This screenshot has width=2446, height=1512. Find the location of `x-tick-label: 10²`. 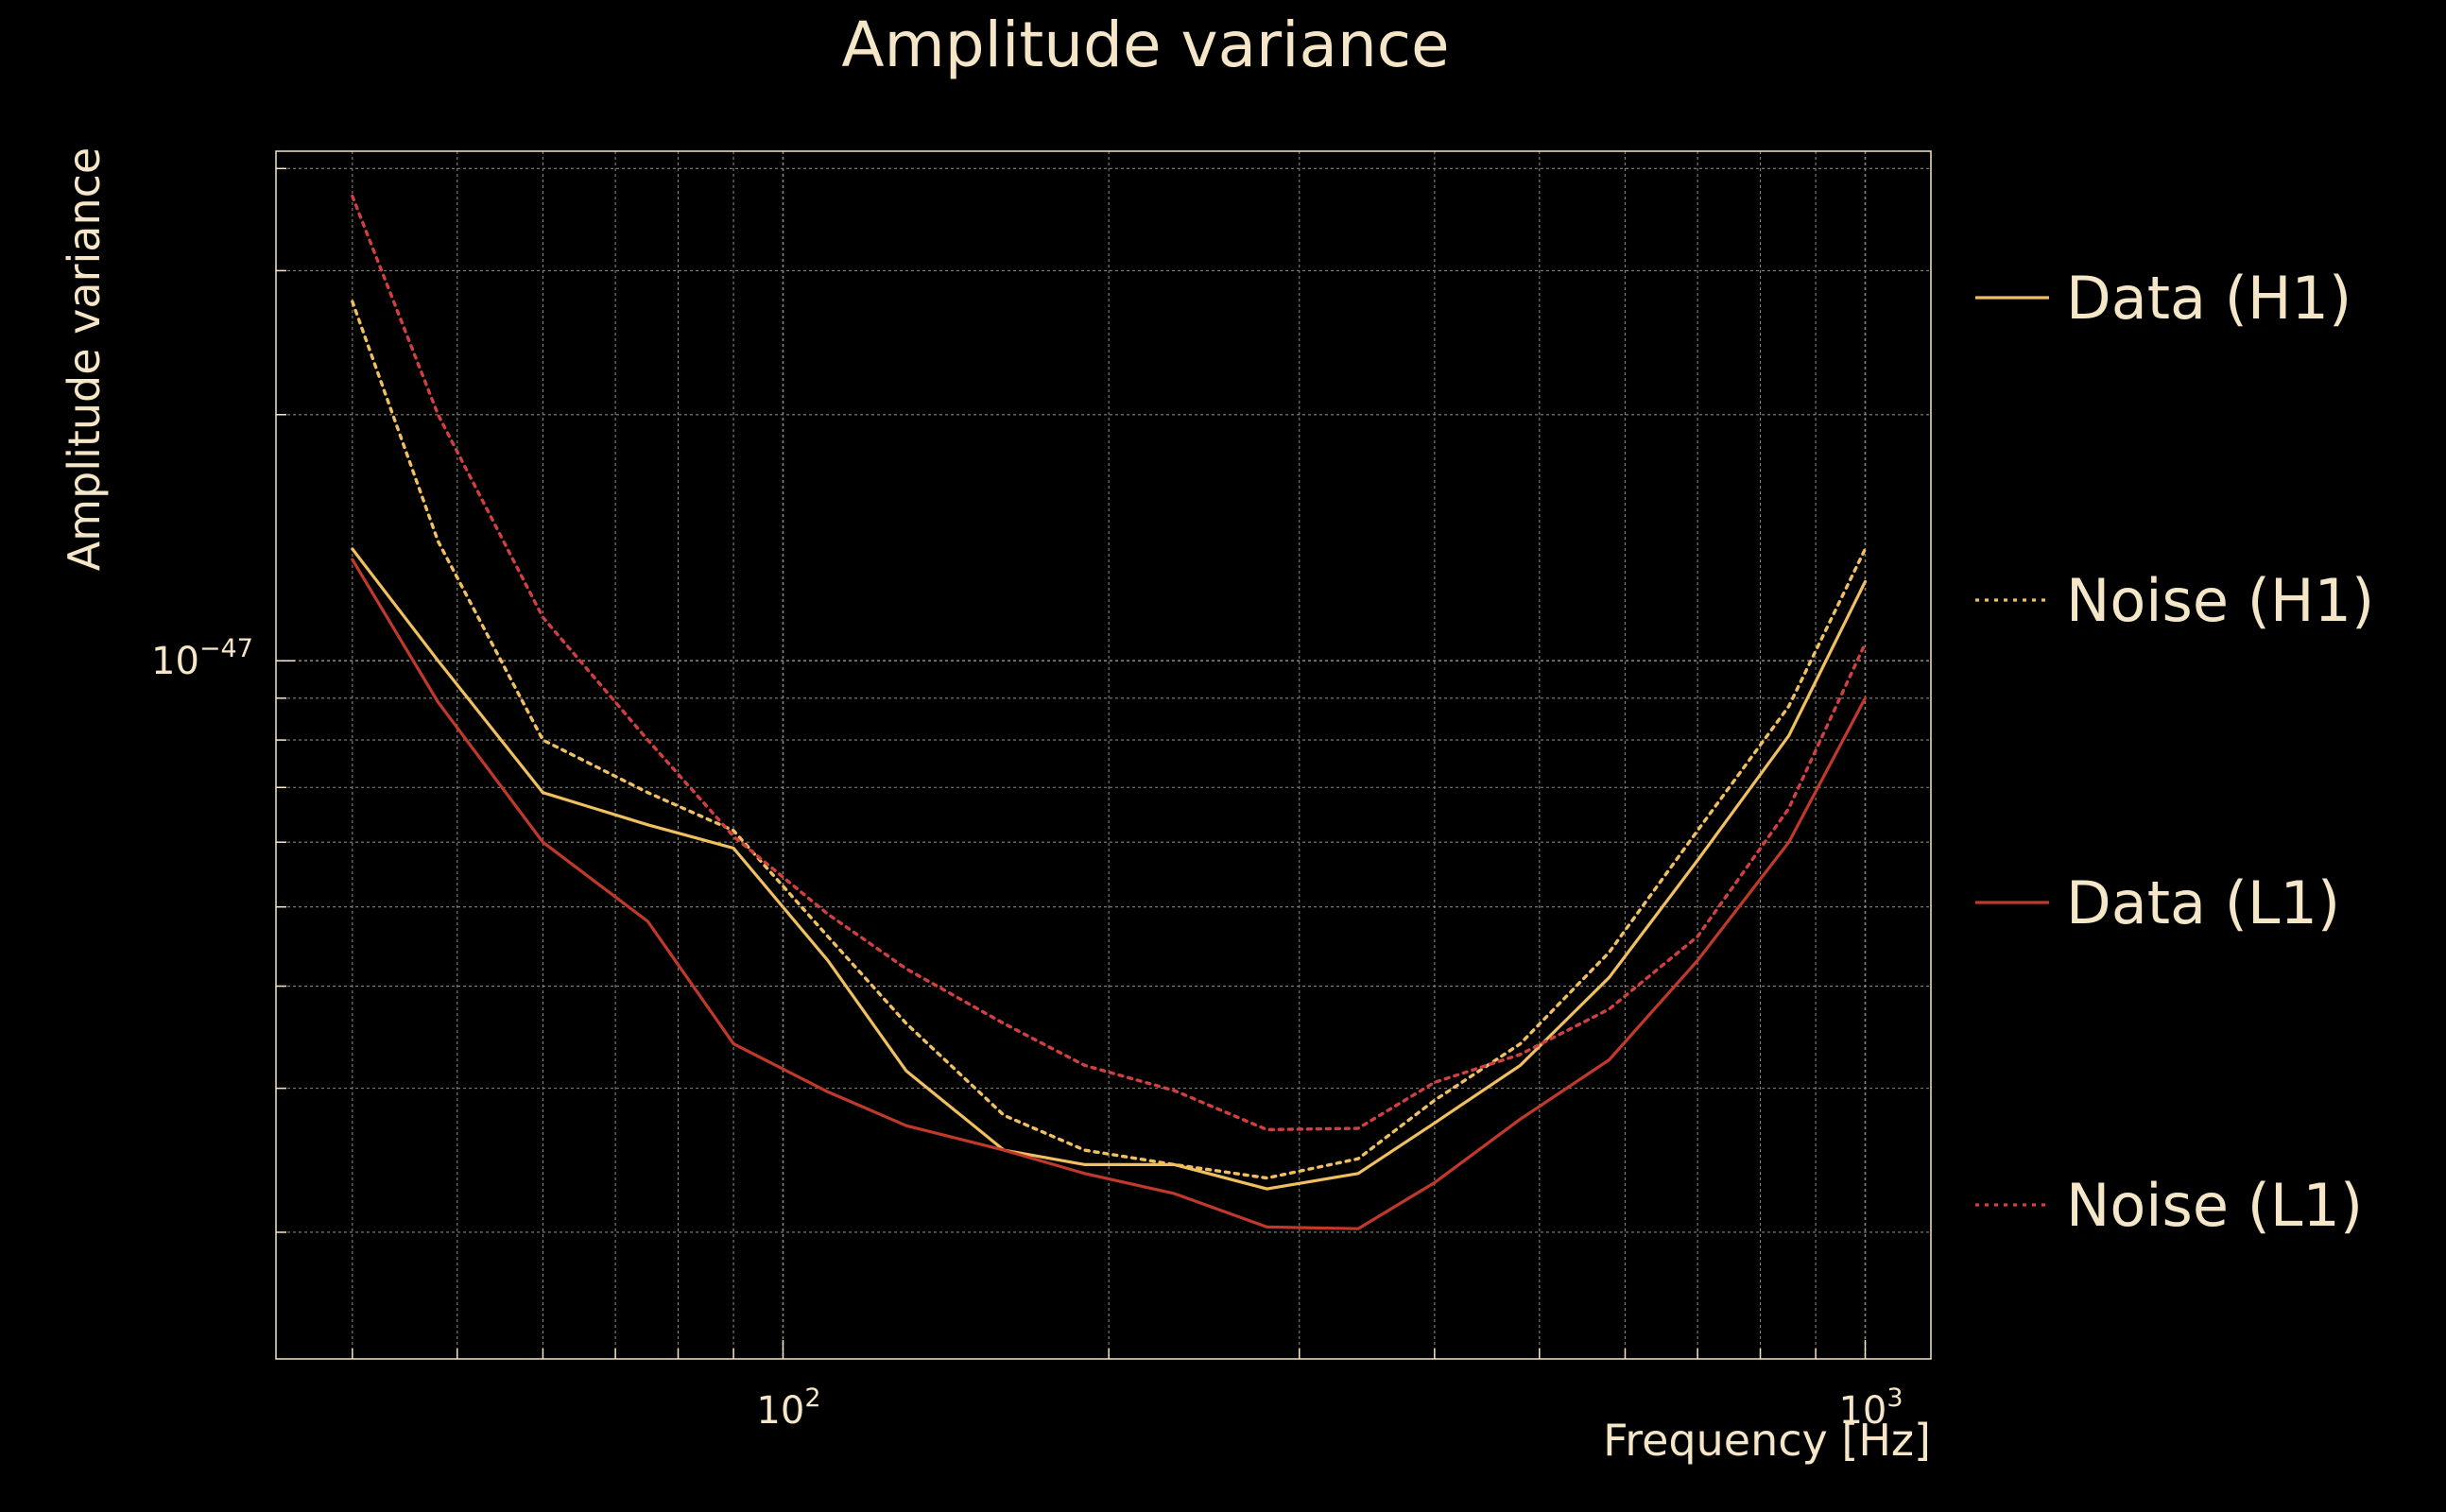

x-tick-label: 10² is located at coordinates (788, 1408).